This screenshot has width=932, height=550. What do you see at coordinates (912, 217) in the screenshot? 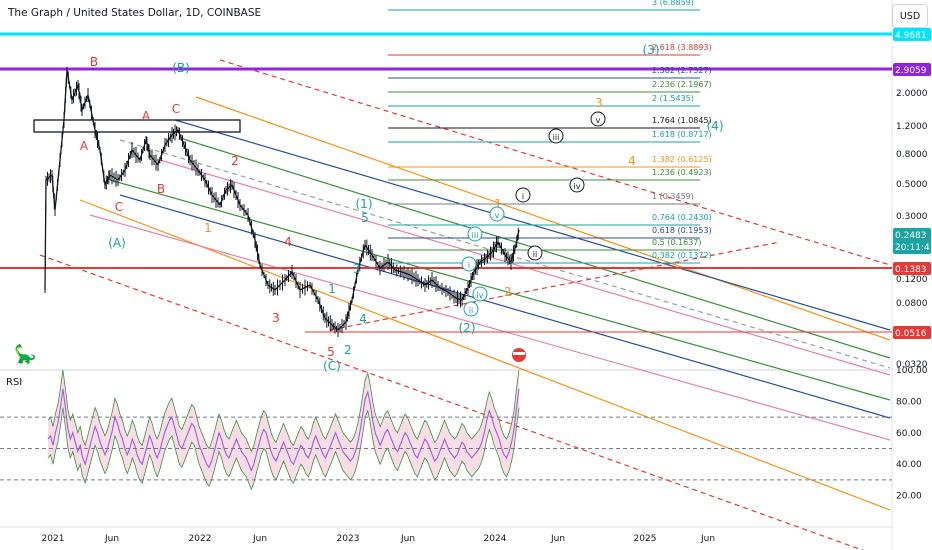
I see `price-axis-label: 0.3000` at bounding box center [912, 217].